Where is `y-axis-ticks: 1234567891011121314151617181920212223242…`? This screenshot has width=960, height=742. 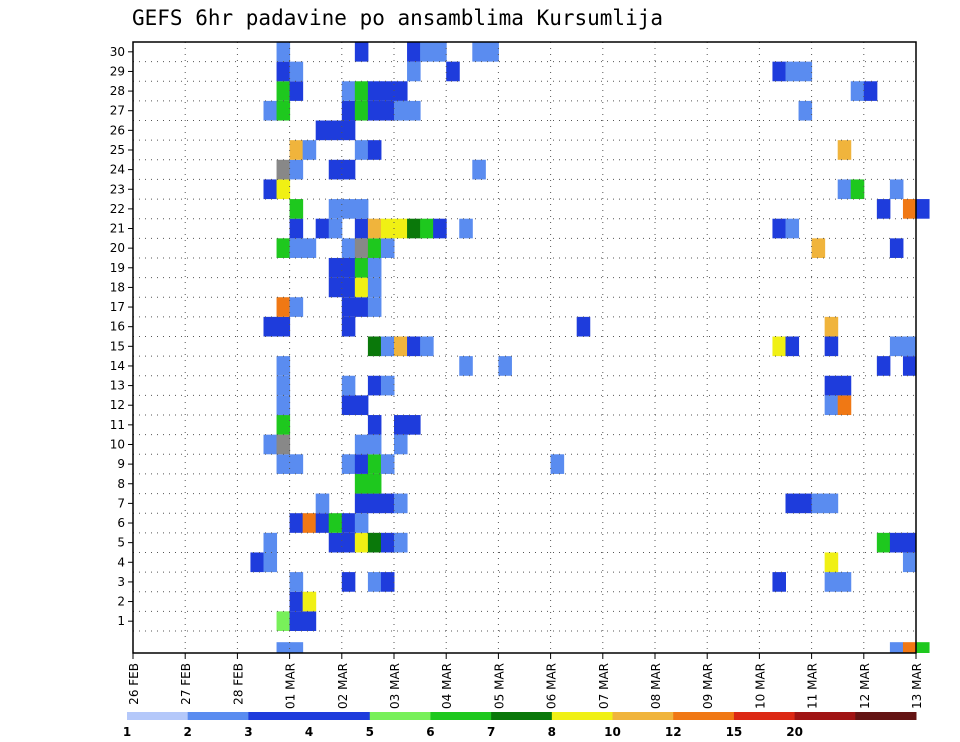 y-axis-ticks: 1234567891011121314151617181920212223242… is located at coordinates (121, 336).